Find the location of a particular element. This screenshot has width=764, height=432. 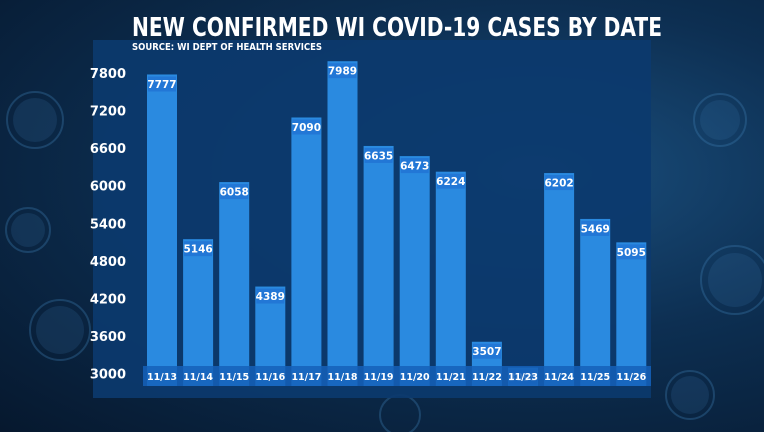

category-label: 11/14 is located at coordinates (198, 377).